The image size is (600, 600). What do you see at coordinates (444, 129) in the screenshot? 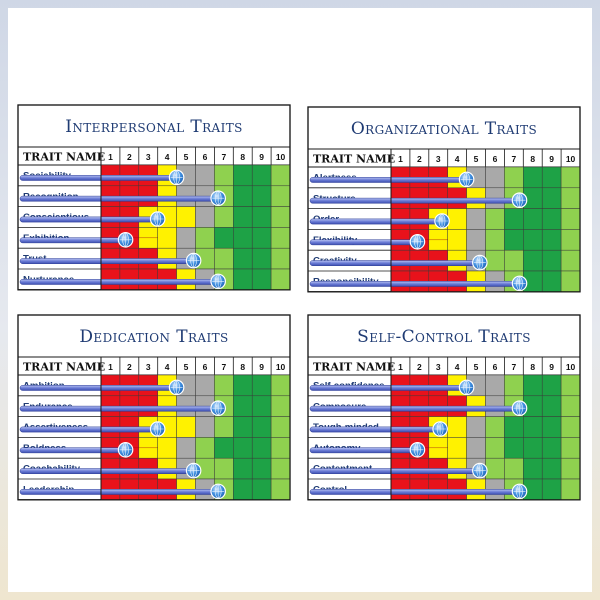
I see `panel-title: Organizational Traits` at bounding box center [444, 129].